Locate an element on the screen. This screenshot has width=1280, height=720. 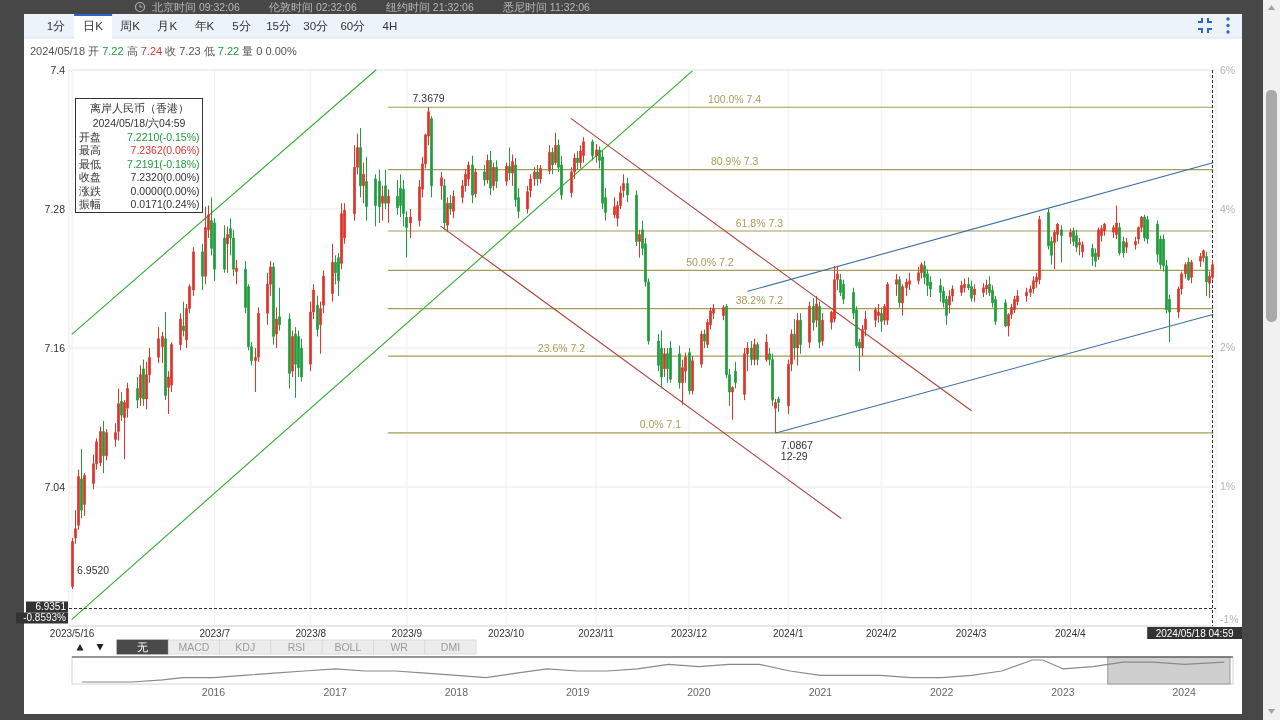
text: -0.8593% is located at coordinates (45, 618).